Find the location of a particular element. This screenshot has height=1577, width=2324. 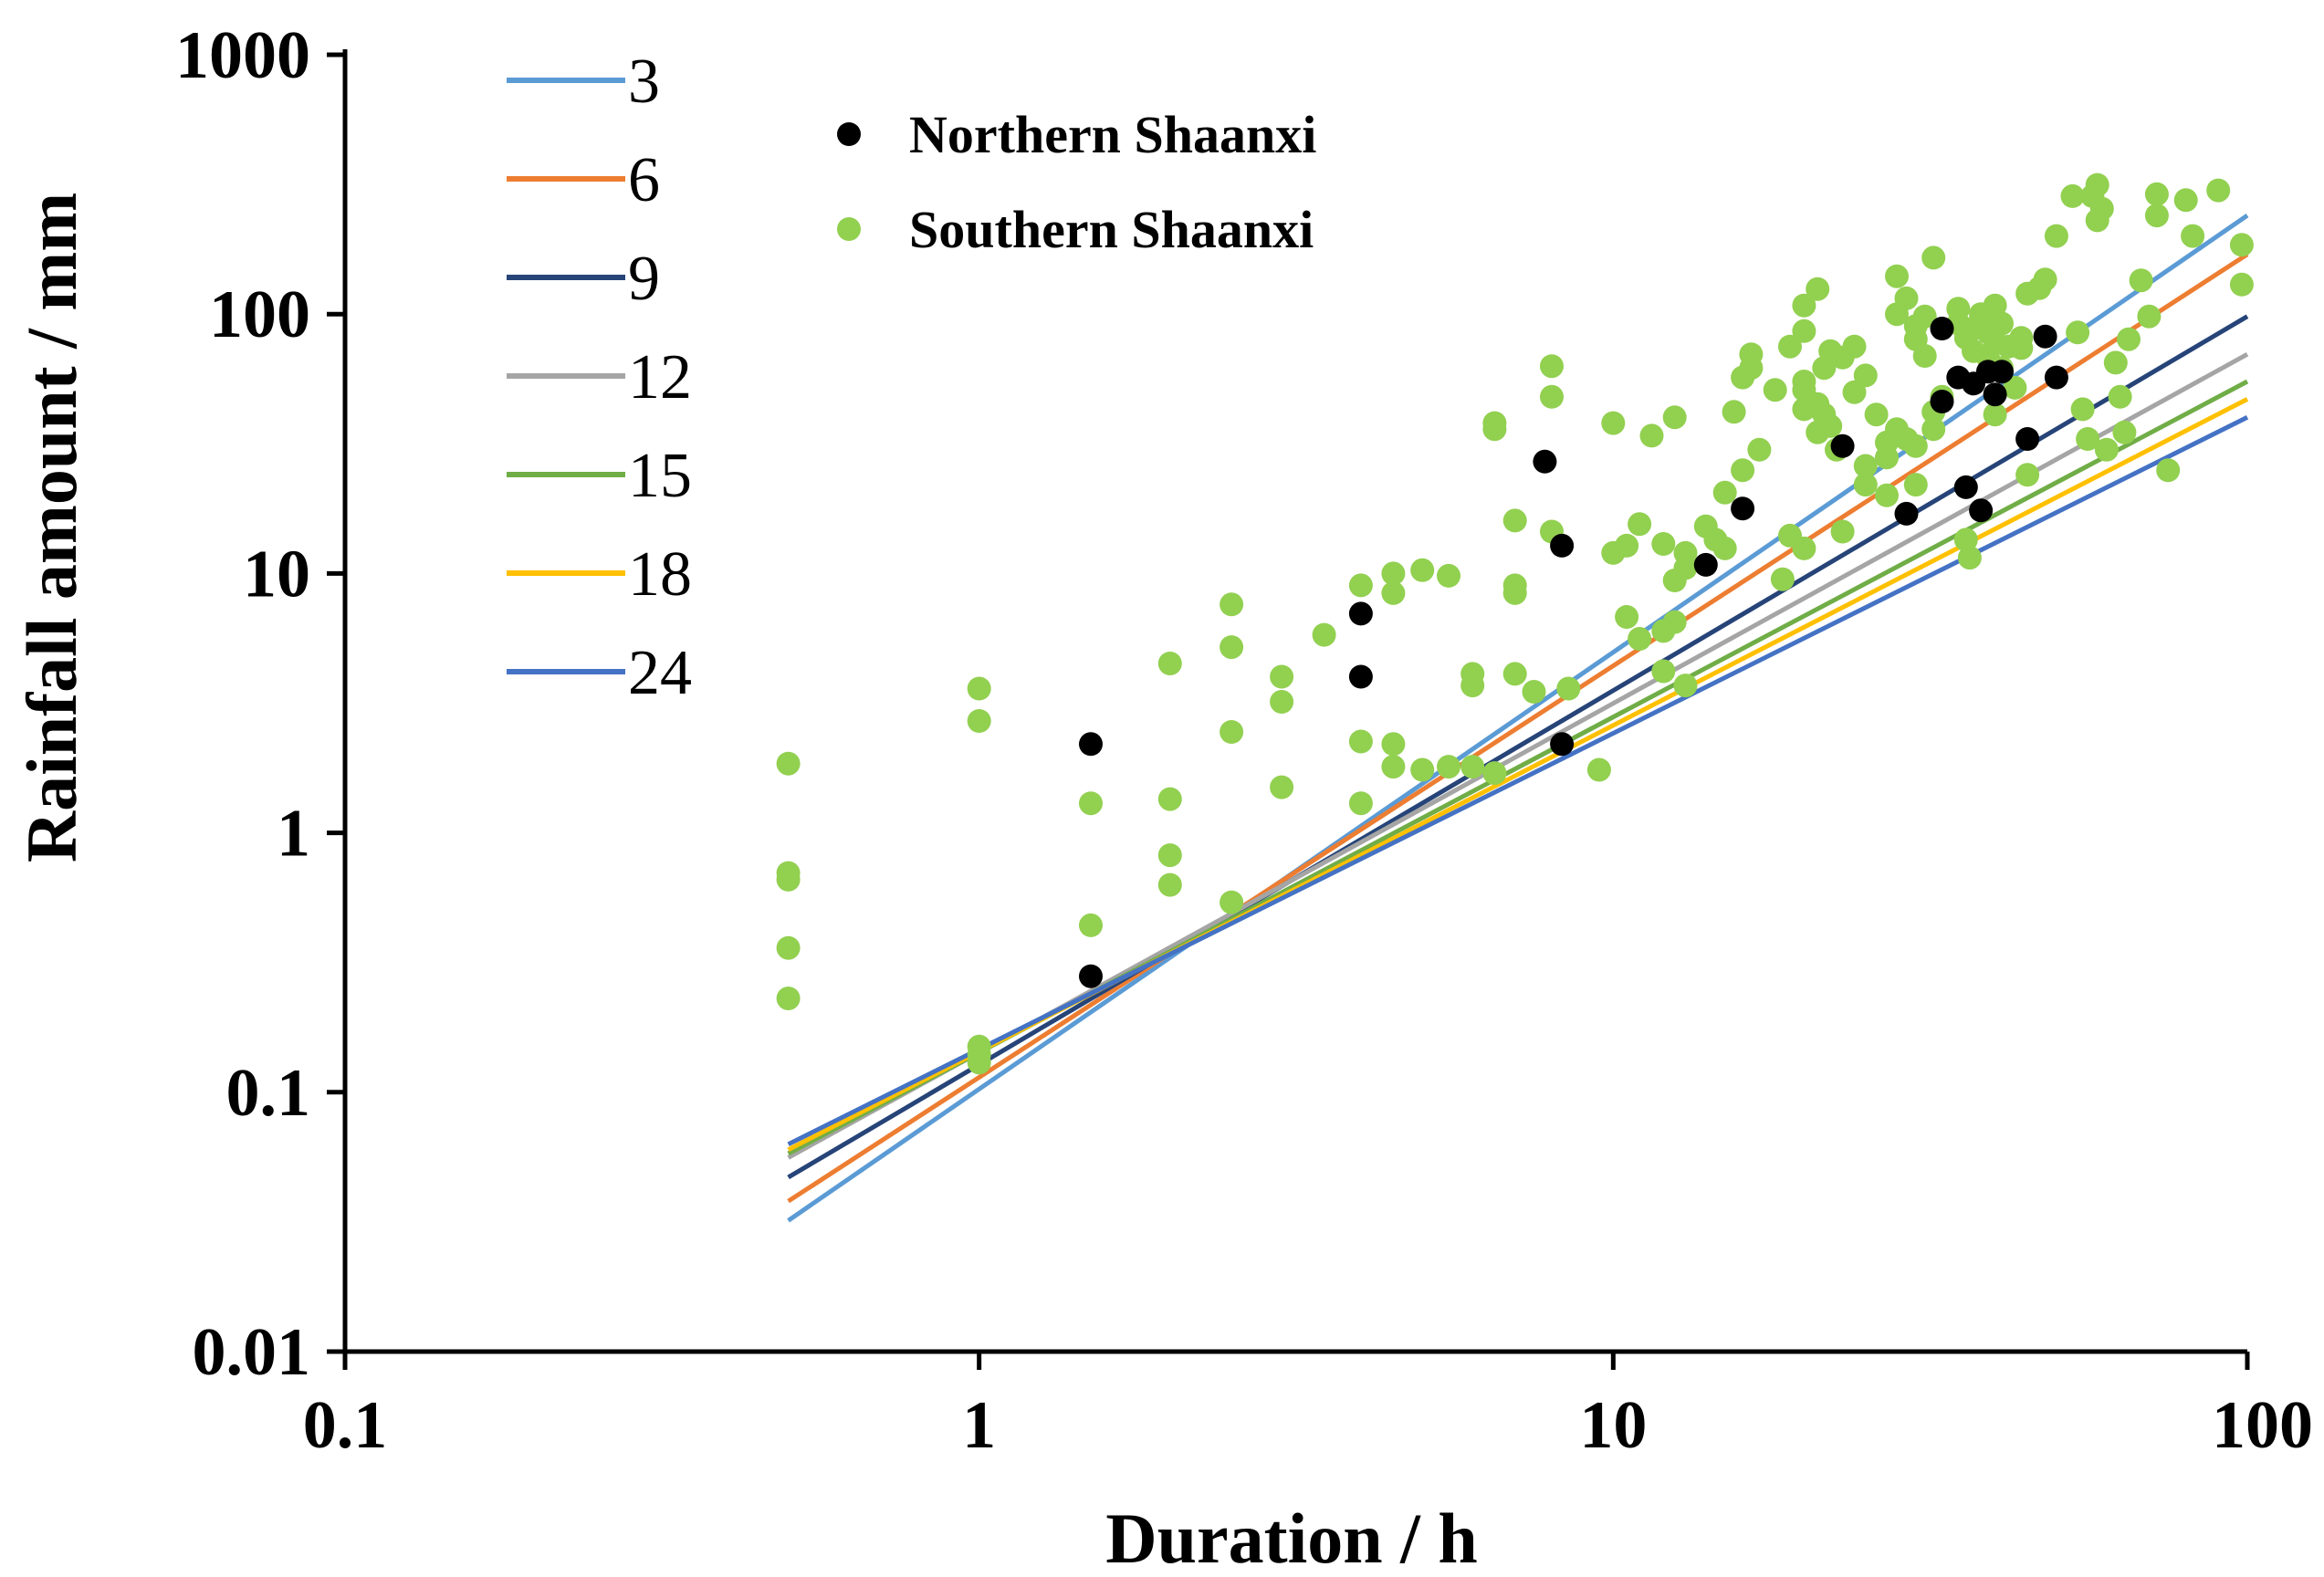

legend-label-24: 24 is located at coordinates (660, 673).